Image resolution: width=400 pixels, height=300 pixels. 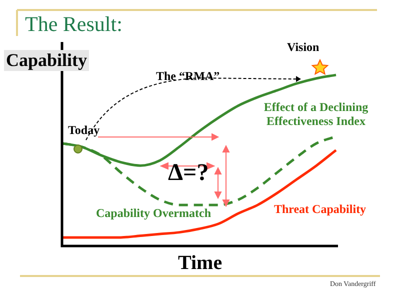 What do you see at coordinates (84, 130) in the screenshot?
I see `annotation: Today` at bounding box center [84, 130].